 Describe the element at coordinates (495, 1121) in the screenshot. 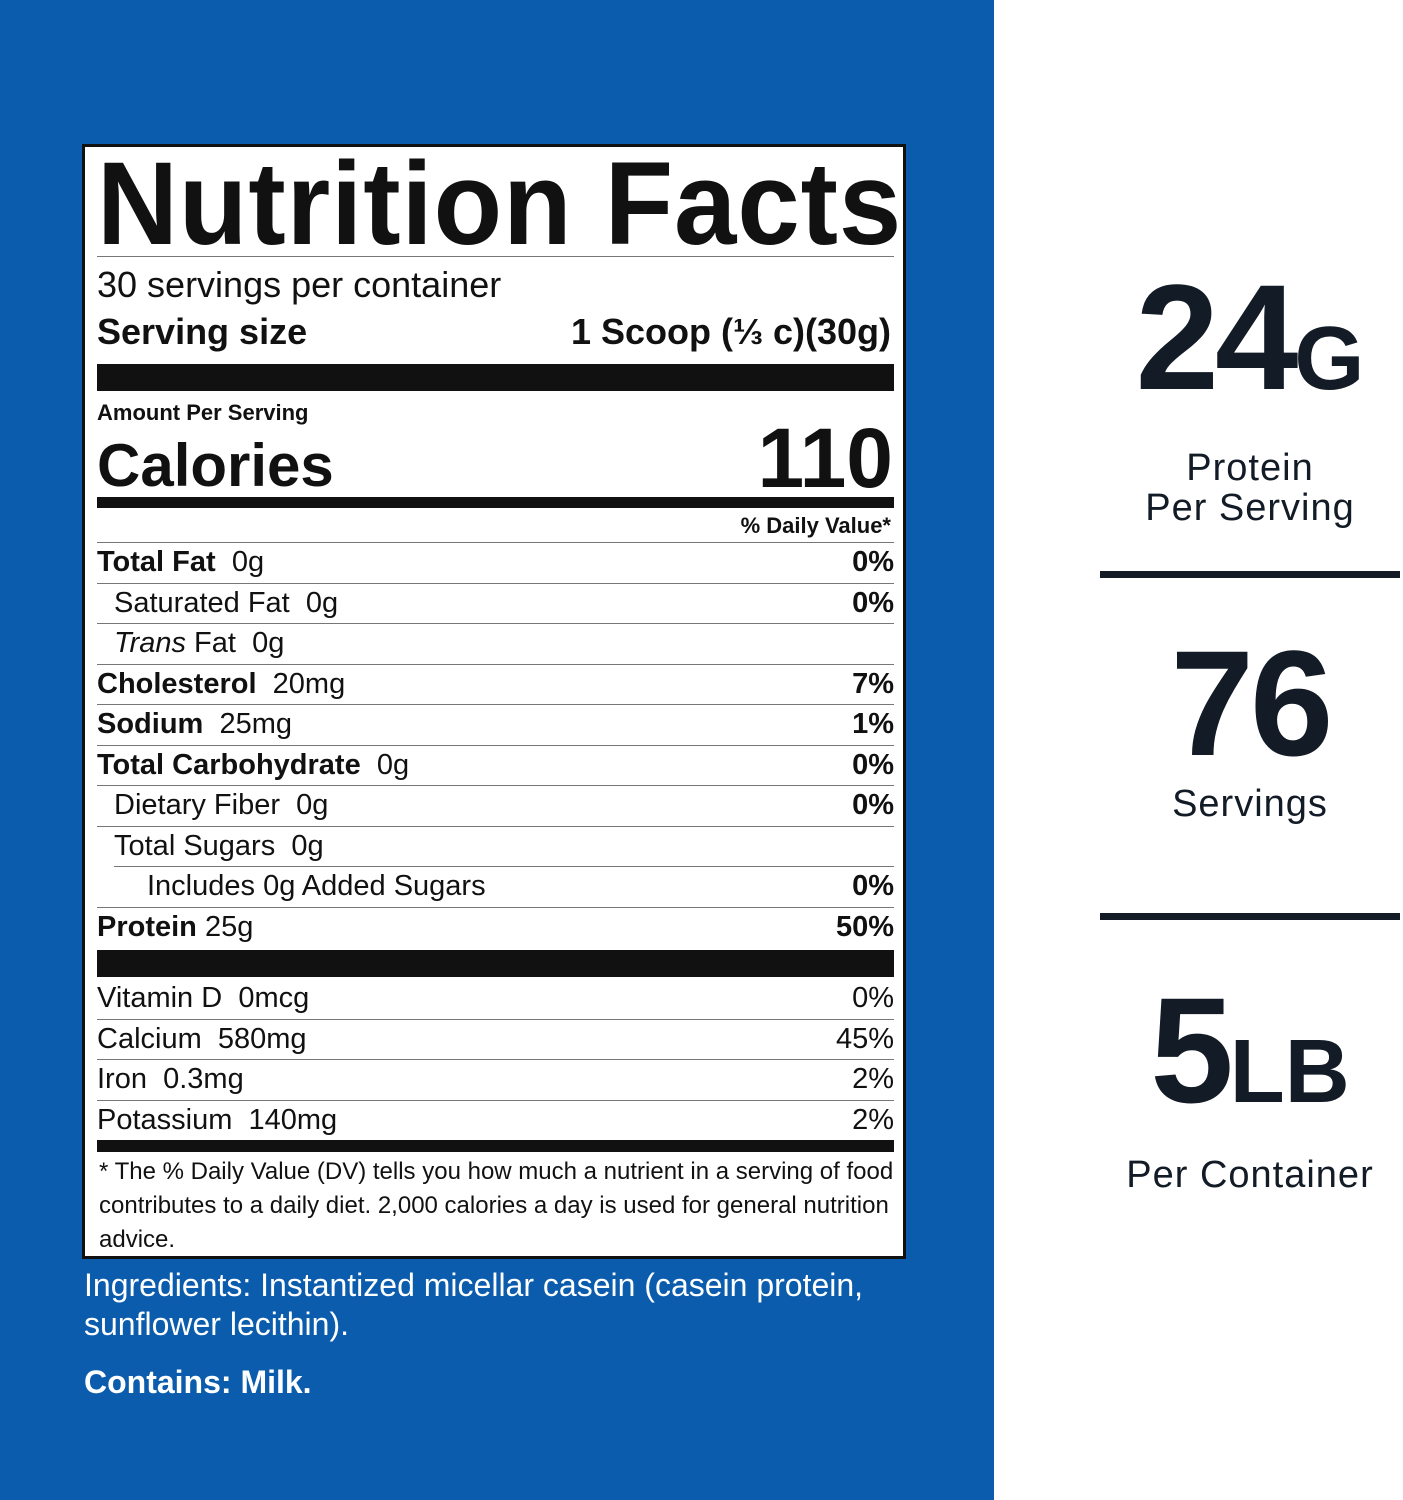

I see `vitamin-row-potassium: Potassium 140mg 2%` at that location.